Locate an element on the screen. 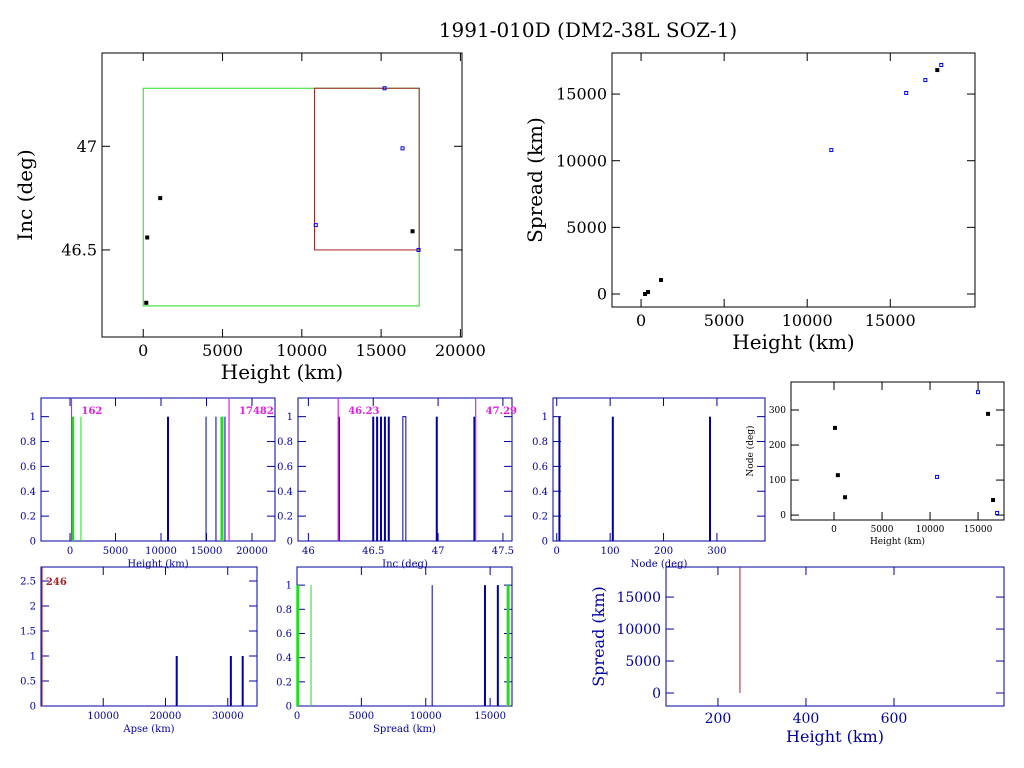 This screenshot has width=1024, height=768. x-axis-label: Spread (km) is located at coordinates (404, 729).